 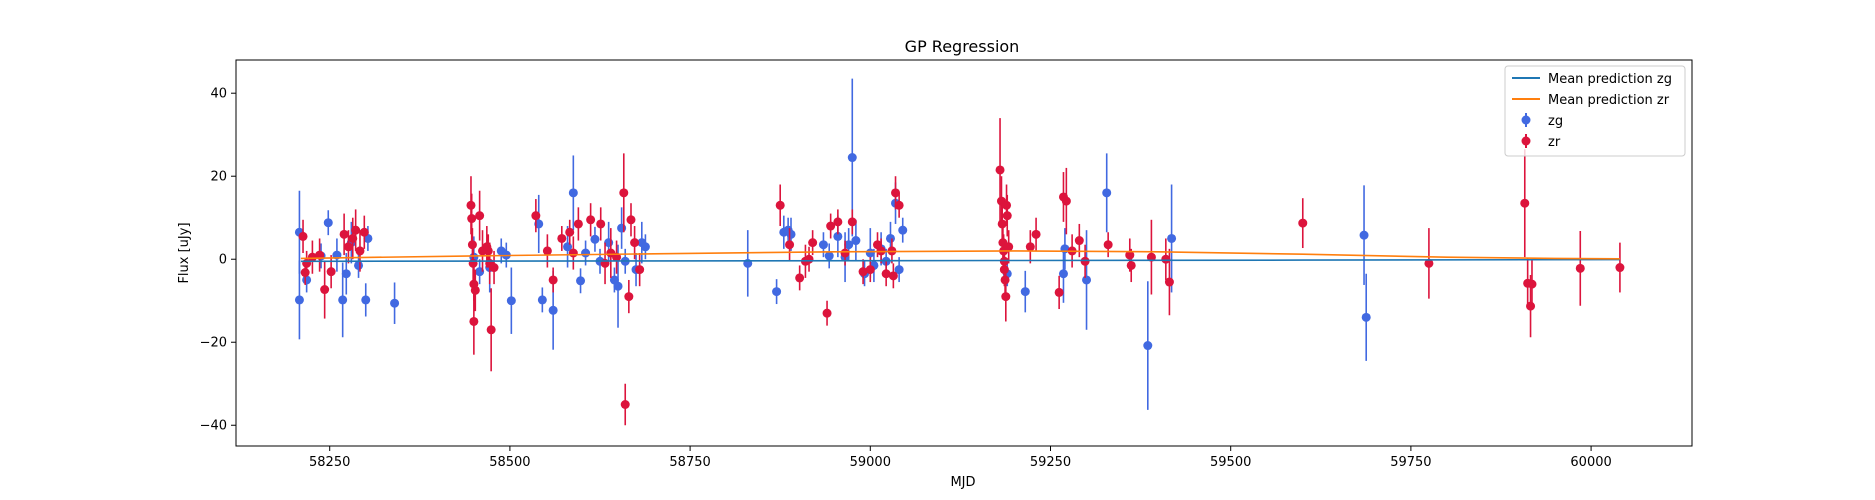 What do you see at coordinates (1230, 462) in the screenshot?
I see `x-tick-label: 59500` at bounding box center [1230, 462].